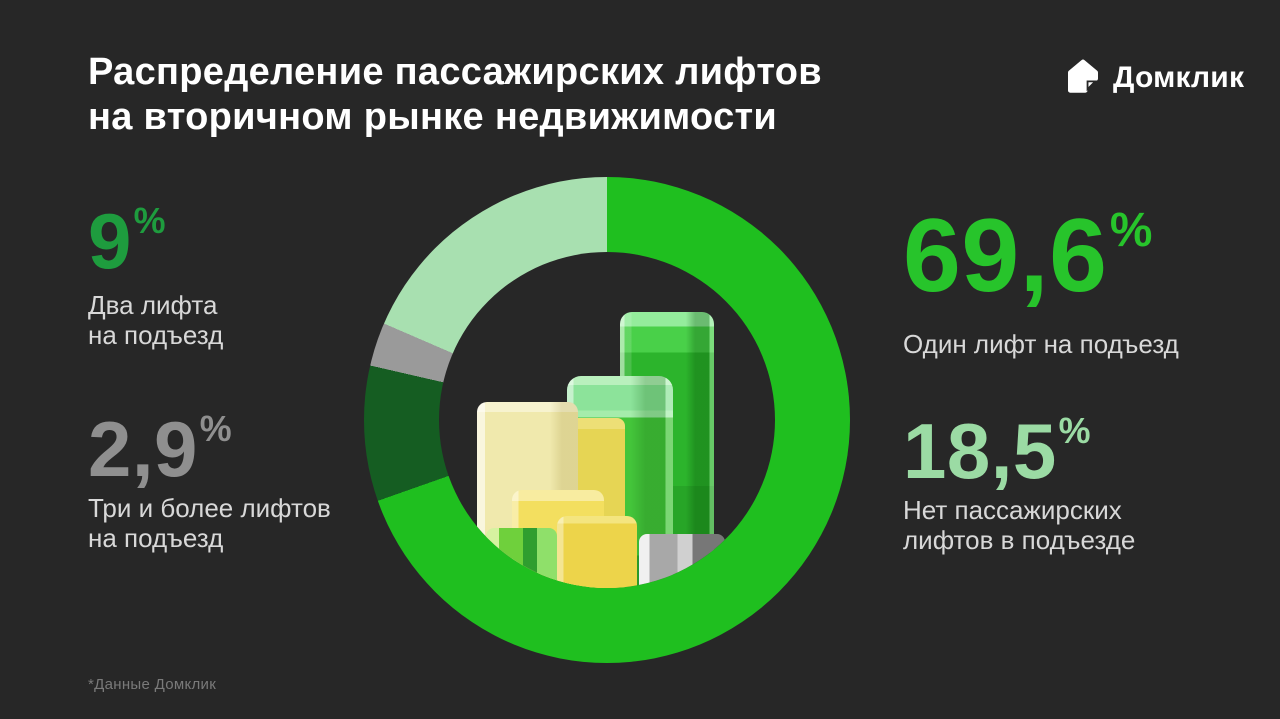  I want to click on stat-three-plus-lifts: 2,9% Три и более лифтов на подъезд, so click(209, 479).